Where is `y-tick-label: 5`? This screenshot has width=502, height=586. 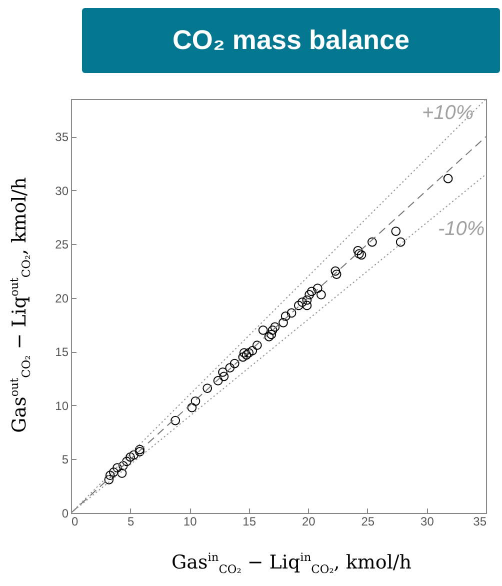 y-tick-label: 5 is located at coordinates (65, 459).